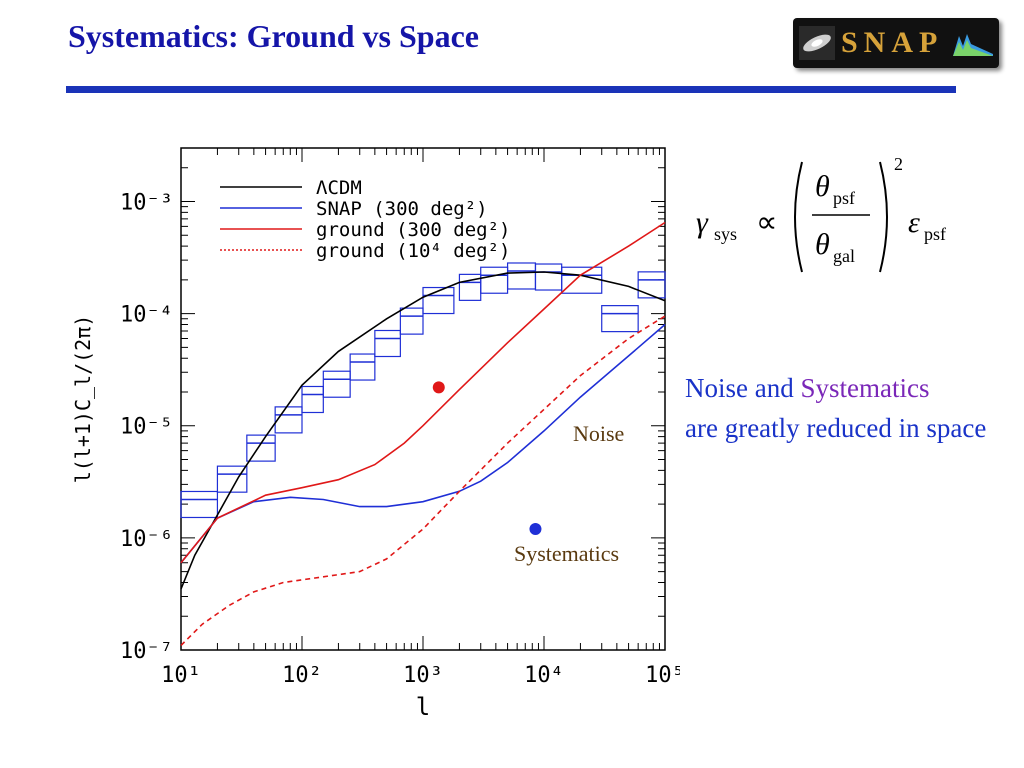  Describe the element at coordinates (423, 707) in the screenshot. I see `x-axis-label: l` at that location.